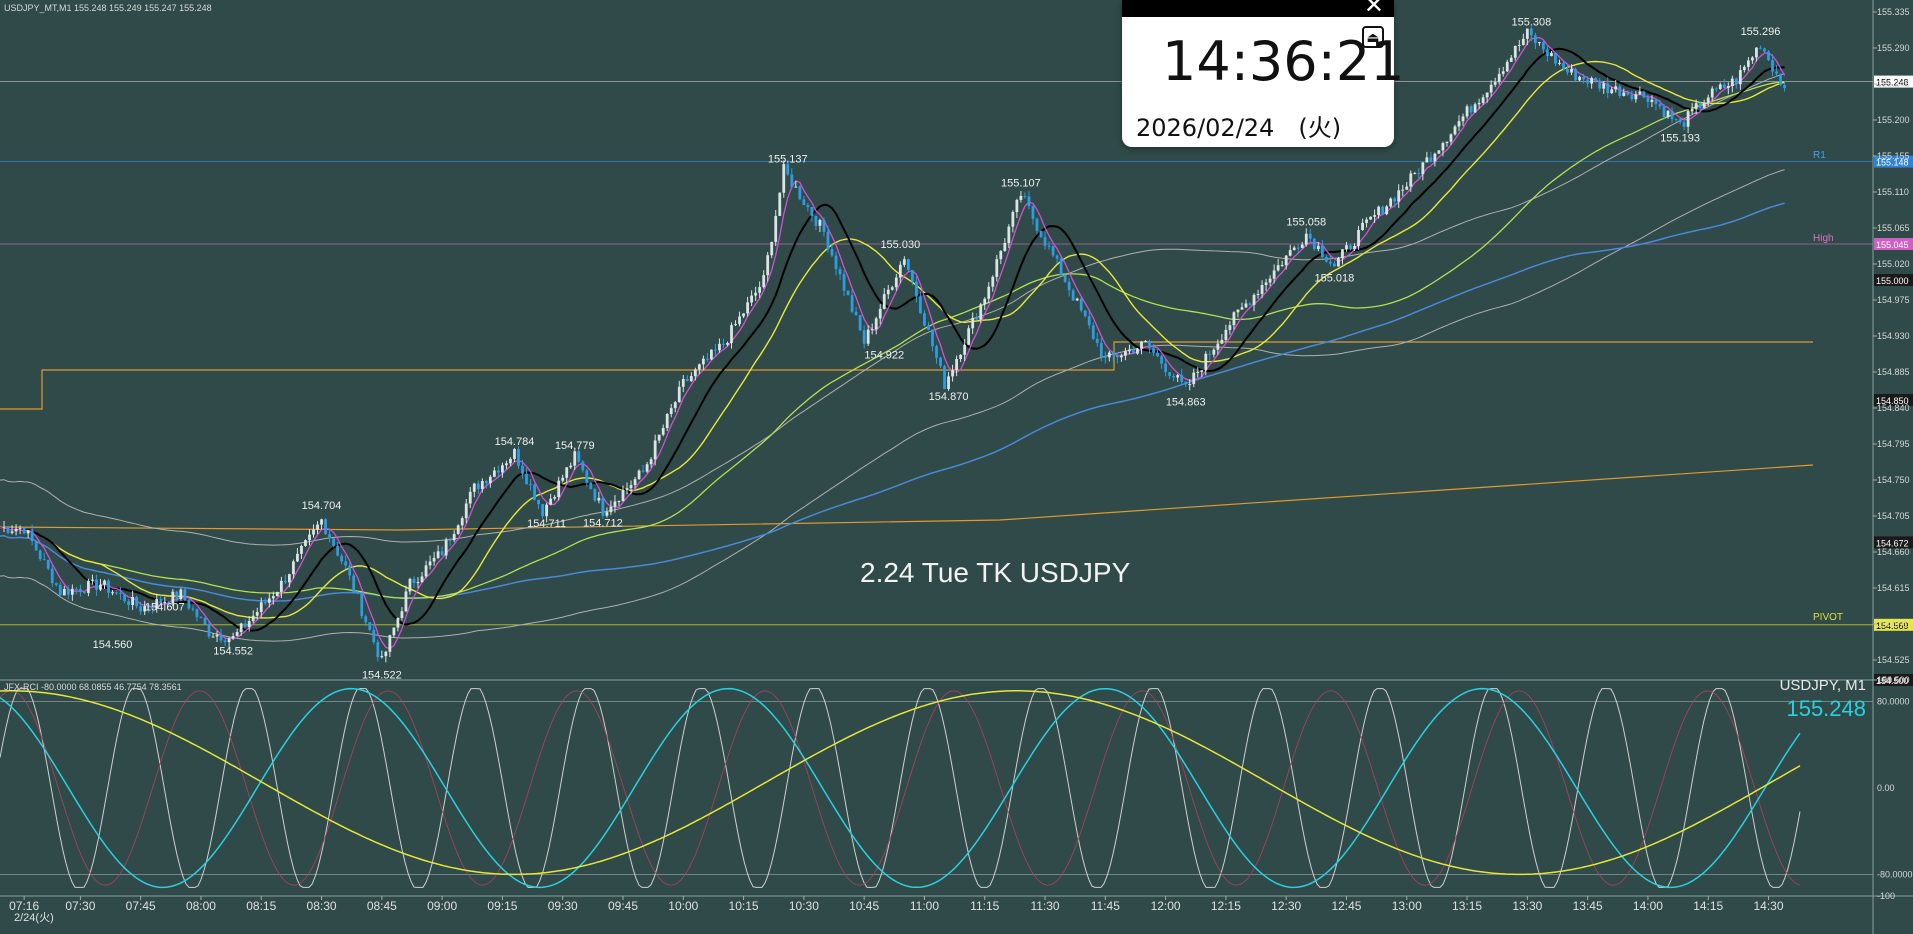 The width and height of the screenshot is (1913, 934). Describe the element at coordinates (984, 906) in the screenshot. I see `x-tick-label: 11:15` at that location.